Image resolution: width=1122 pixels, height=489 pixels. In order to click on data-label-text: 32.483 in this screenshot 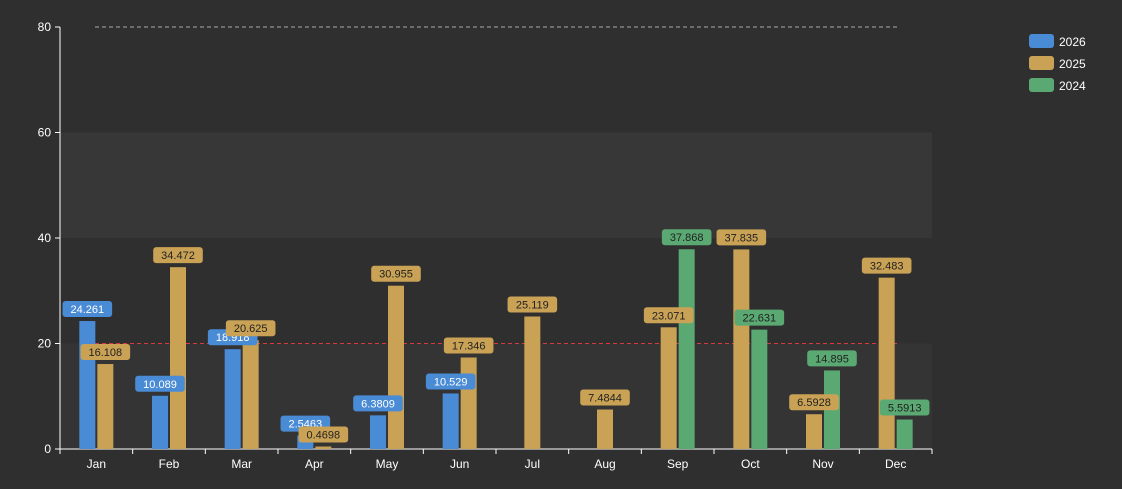, I will do `click(887, 267)`.